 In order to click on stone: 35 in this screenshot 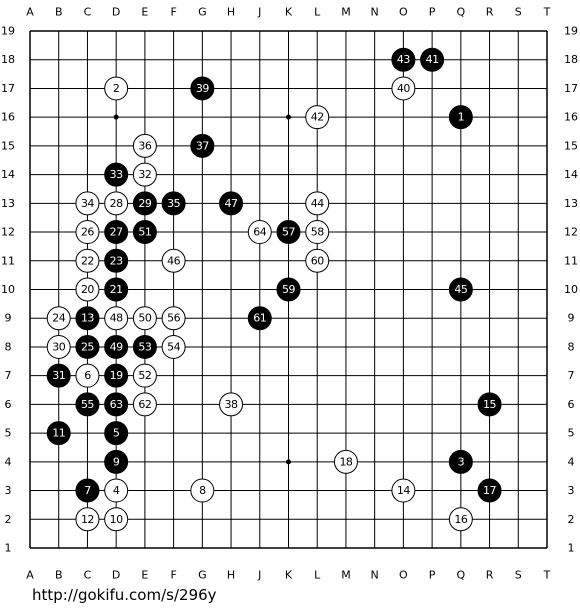, I will do `click(173, 203)`.